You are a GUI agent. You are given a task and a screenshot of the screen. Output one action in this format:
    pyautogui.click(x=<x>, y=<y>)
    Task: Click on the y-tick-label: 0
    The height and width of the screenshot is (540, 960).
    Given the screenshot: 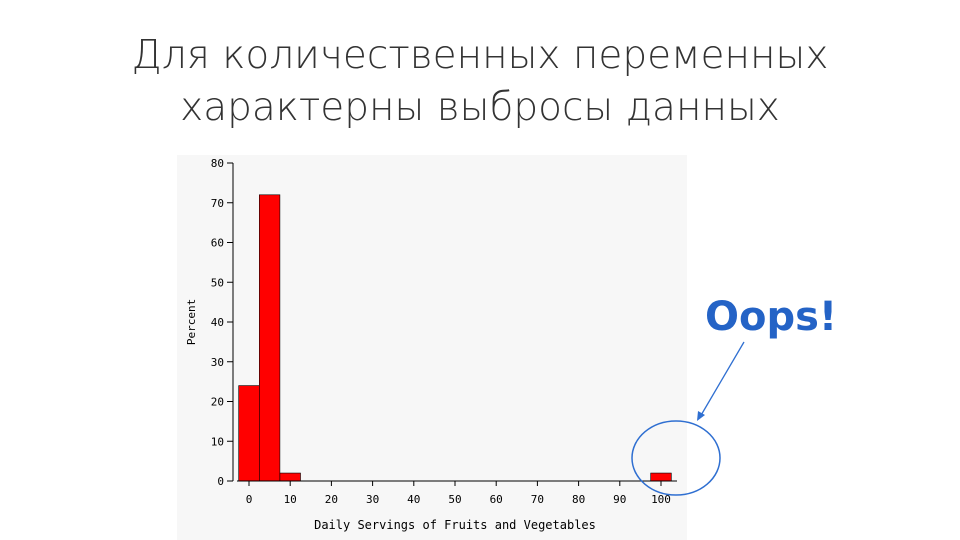 What is the action you would take?
    pyautogui.click(x=220, y=481)
    